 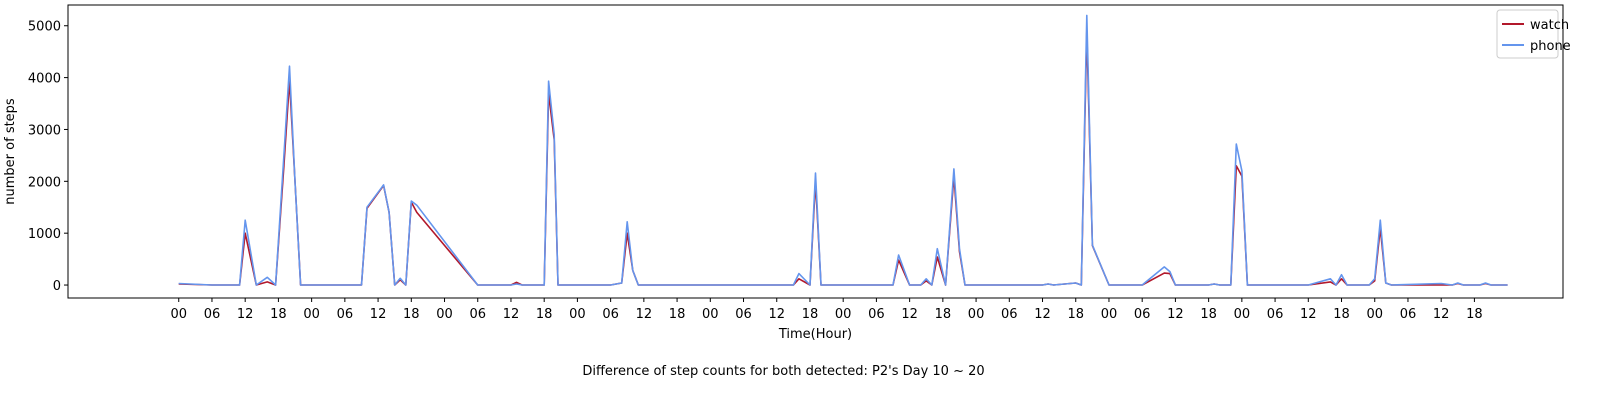 What do you see at coordinates (1550, 46) in the screenshot?
I see `legend-label-phone: phone` at bounding box center [1550, 46].